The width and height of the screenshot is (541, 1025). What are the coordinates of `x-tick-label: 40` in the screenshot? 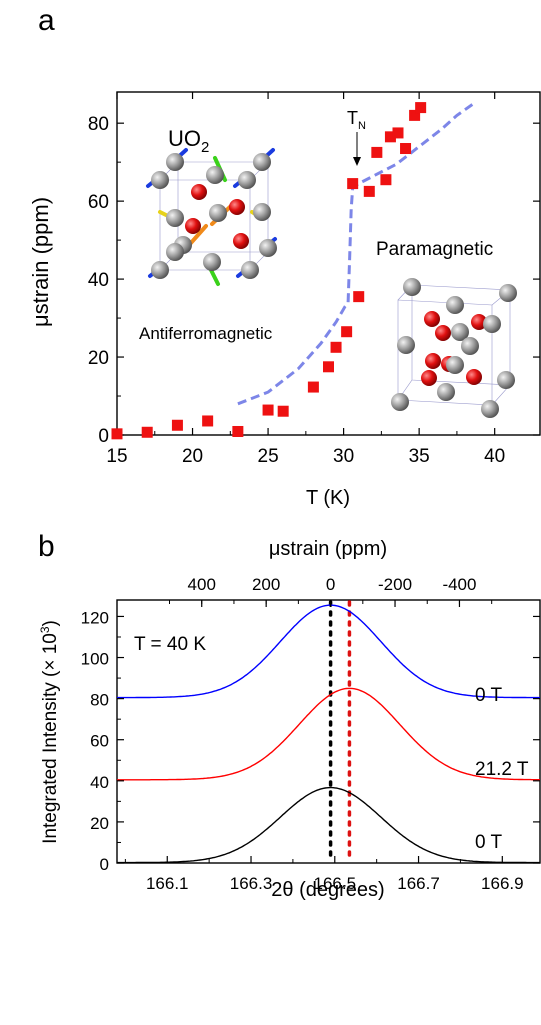 It's located at (494, 456).